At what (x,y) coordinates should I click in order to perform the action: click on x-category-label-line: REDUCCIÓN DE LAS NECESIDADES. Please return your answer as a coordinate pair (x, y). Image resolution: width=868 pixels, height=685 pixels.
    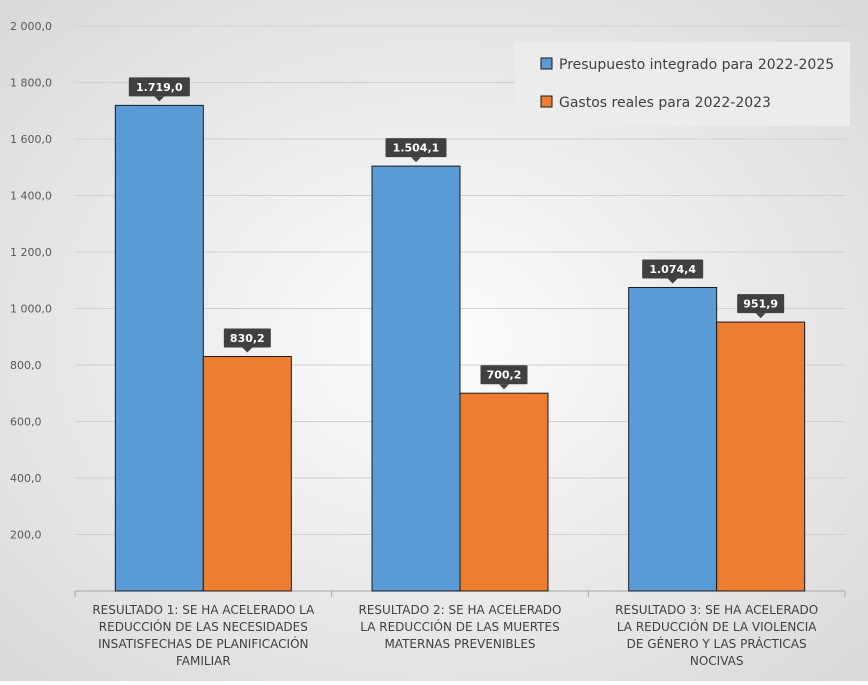
    Looking at the image, I should click on (203, 626).